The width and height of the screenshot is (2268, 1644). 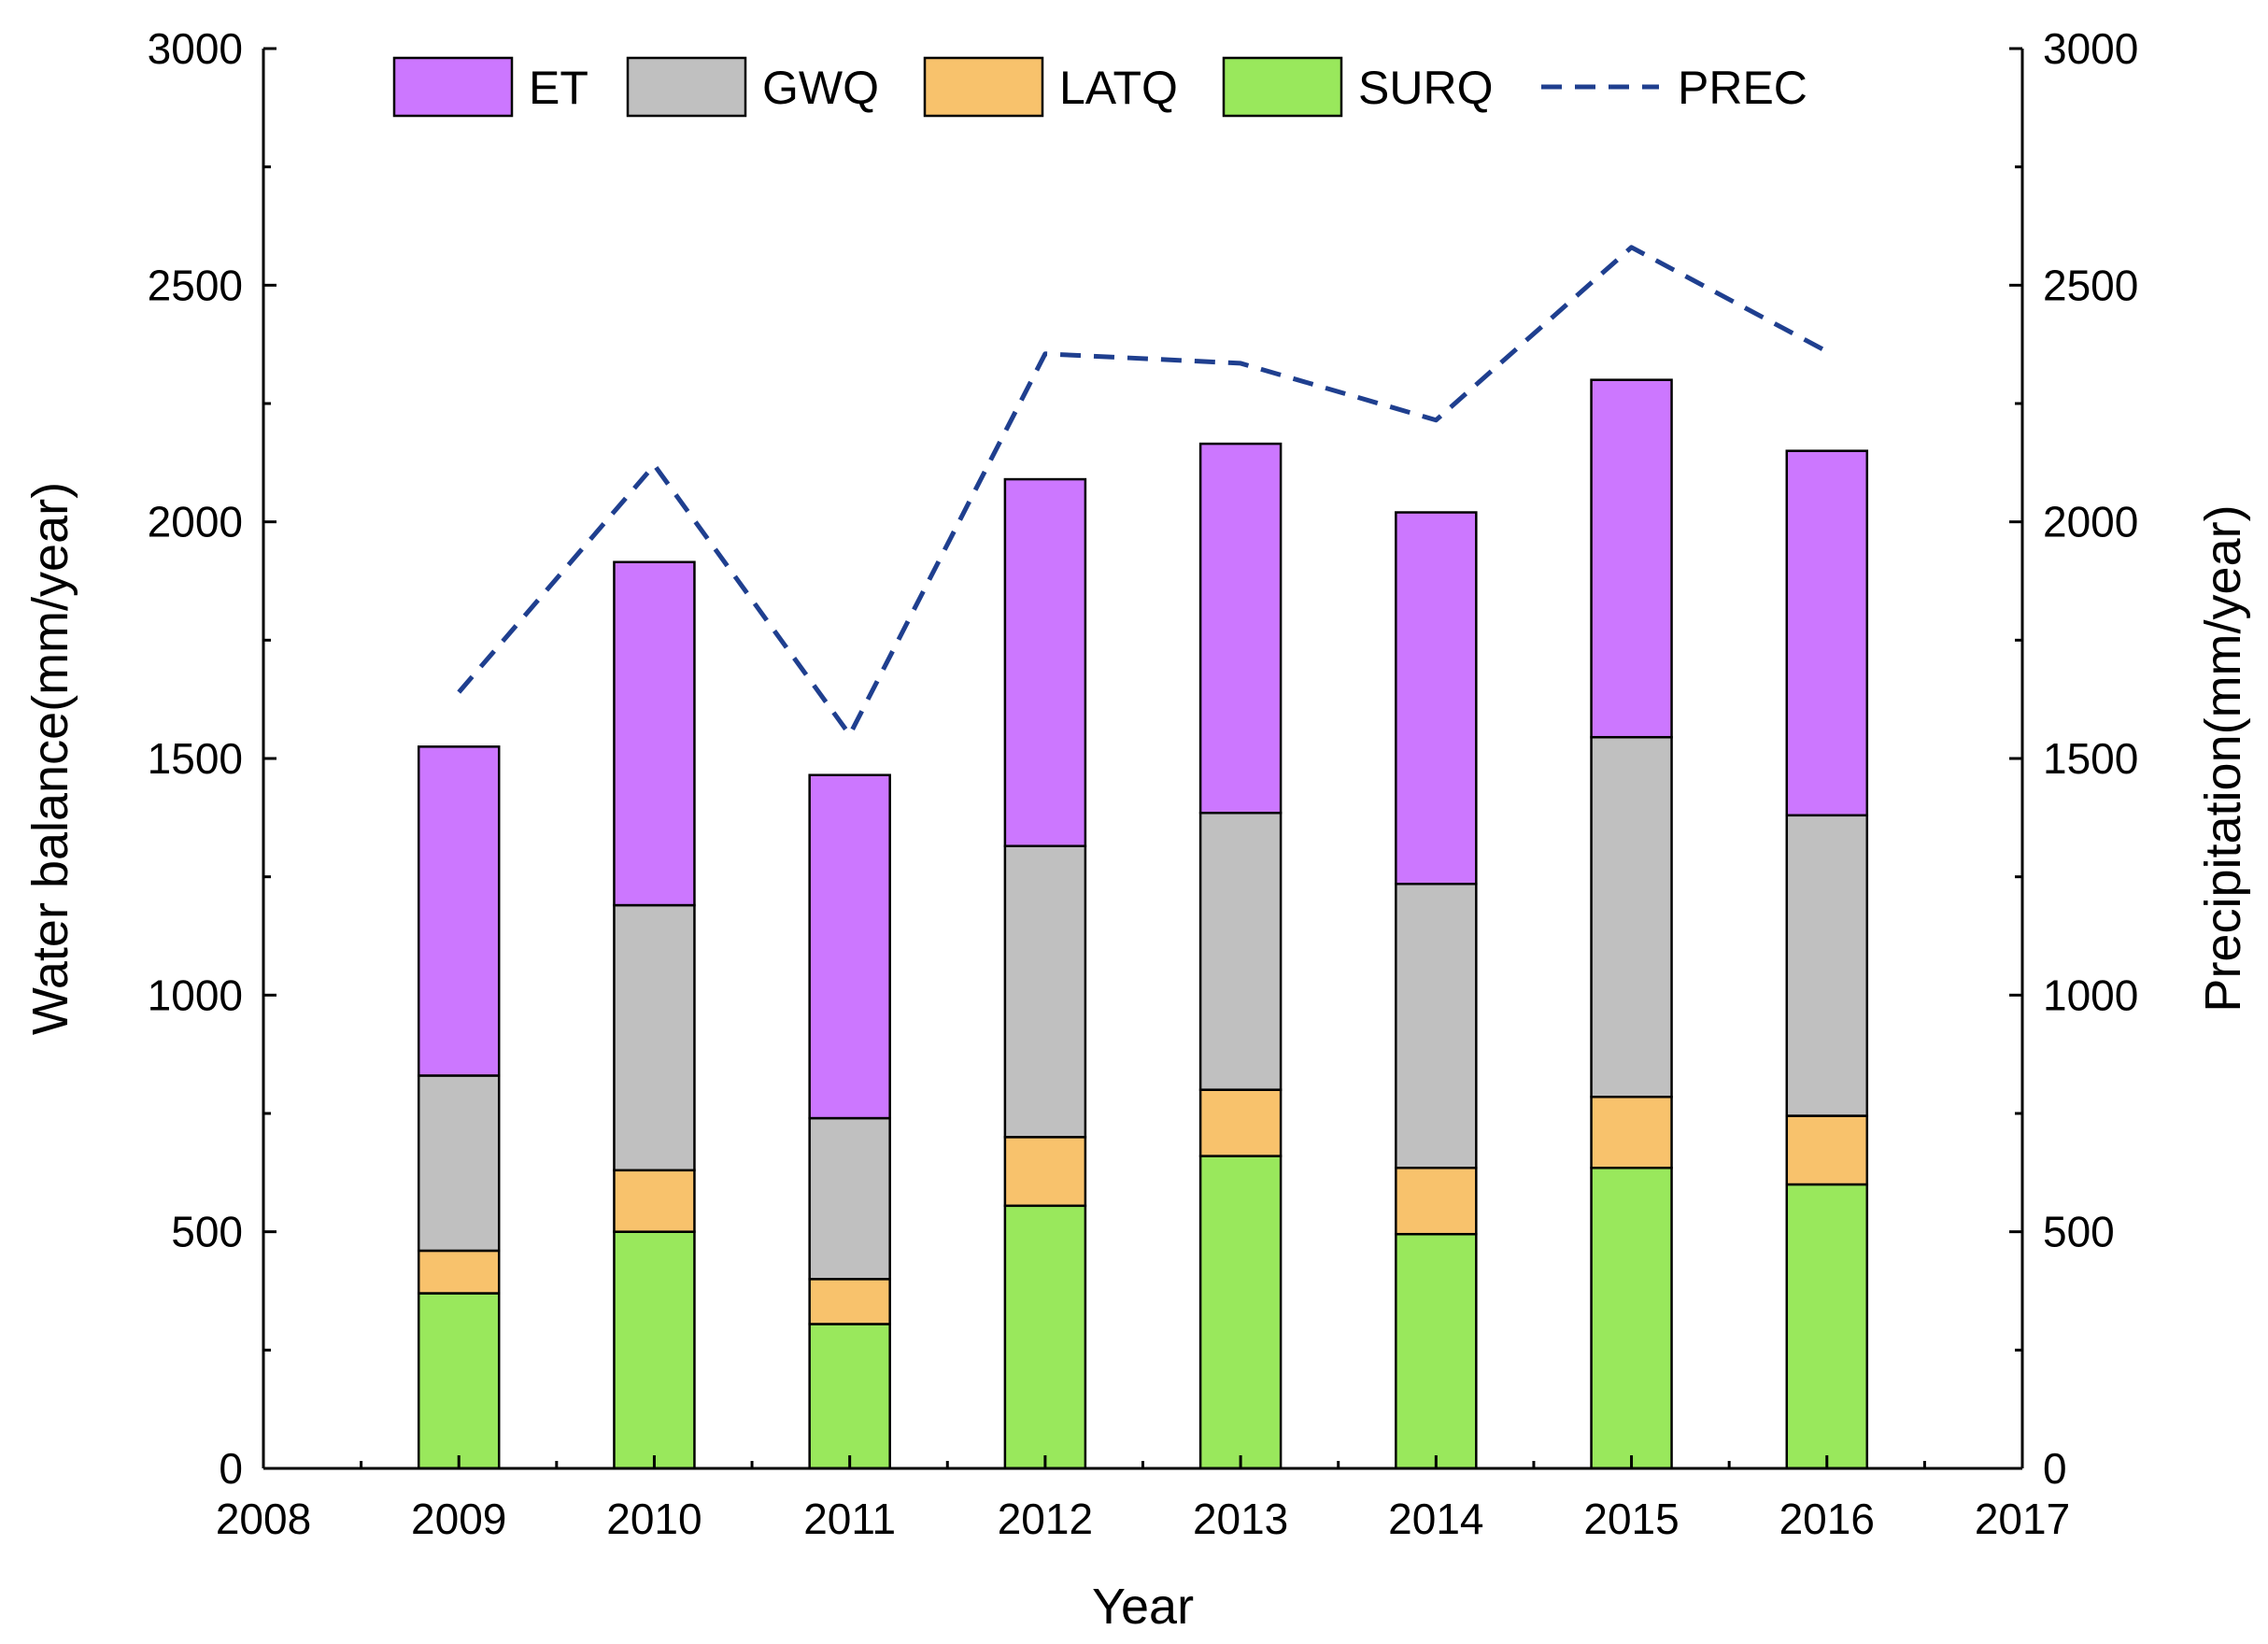 What do you see at coordinates (2055, 1468) in the screenshot?
I see `y2-tick-label: 0` at bounding box center [2055, 1468].